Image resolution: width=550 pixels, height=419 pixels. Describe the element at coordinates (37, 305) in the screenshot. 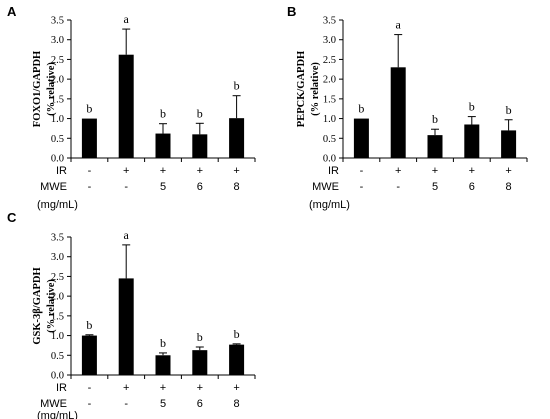

I see `y-axis-label-line: GSK-3β/GAPDH` at that location.